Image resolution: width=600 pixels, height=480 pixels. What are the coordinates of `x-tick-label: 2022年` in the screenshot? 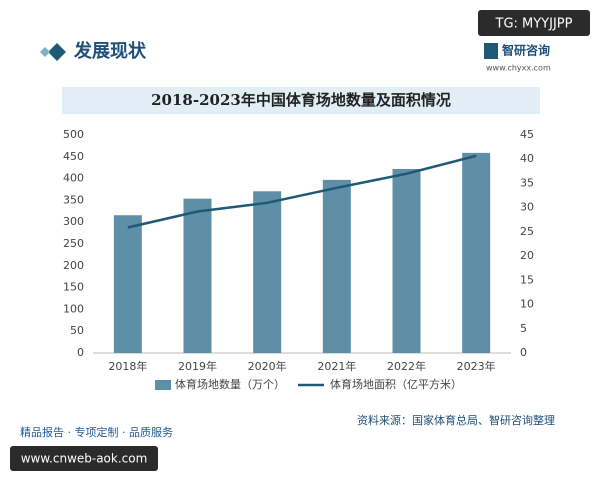 It's located at (406, 366).